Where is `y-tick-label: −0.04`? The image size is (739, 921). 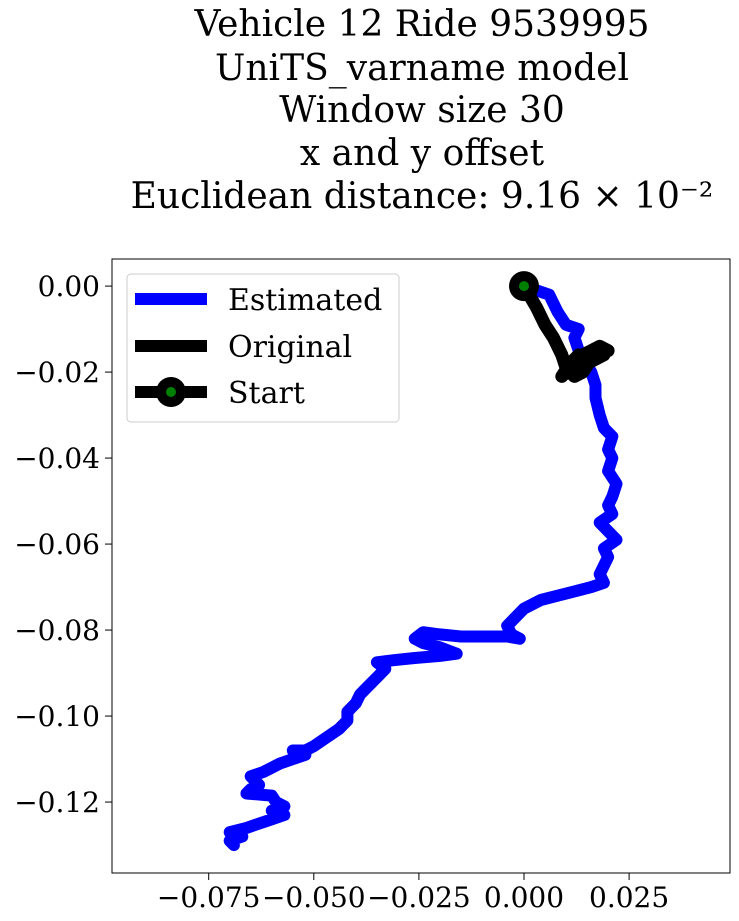 y-tick-label: −0.04 is located at coordinates (57, 458).